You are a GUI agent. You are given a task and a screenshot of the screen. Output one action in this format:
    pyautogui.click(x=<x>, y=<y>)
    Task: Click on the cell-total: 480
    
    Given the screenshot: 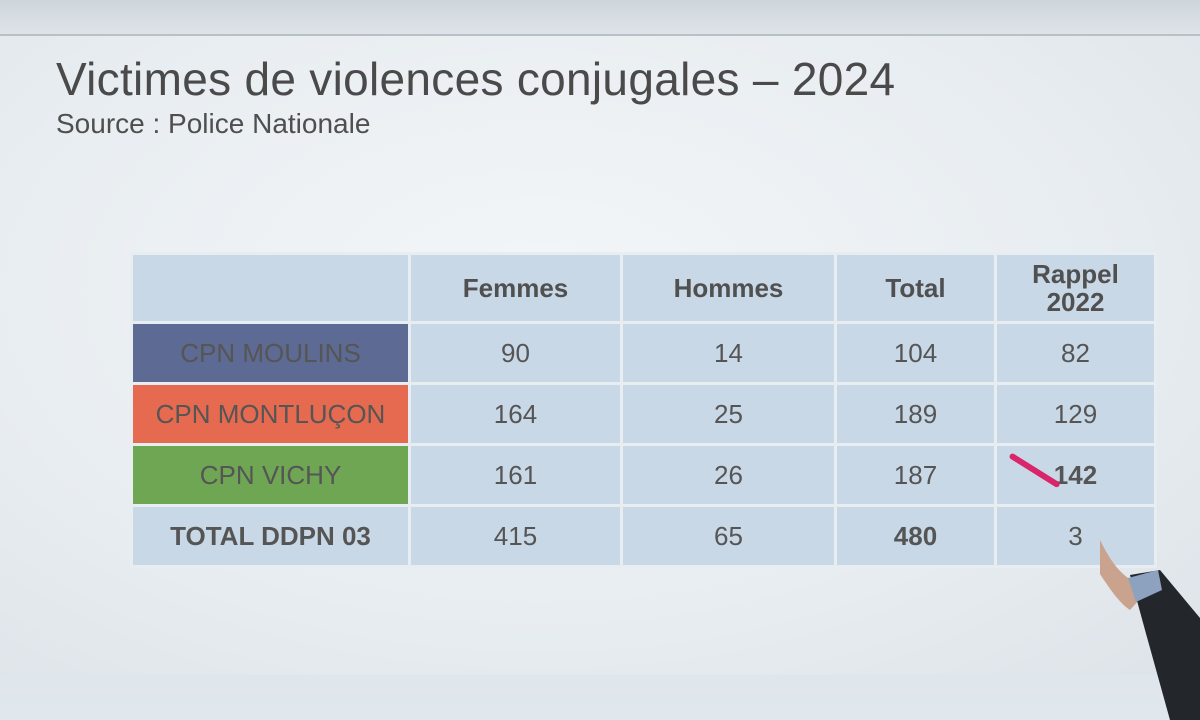 What is the action you would take?
    pyautogui.click(x=915, y=536)
    